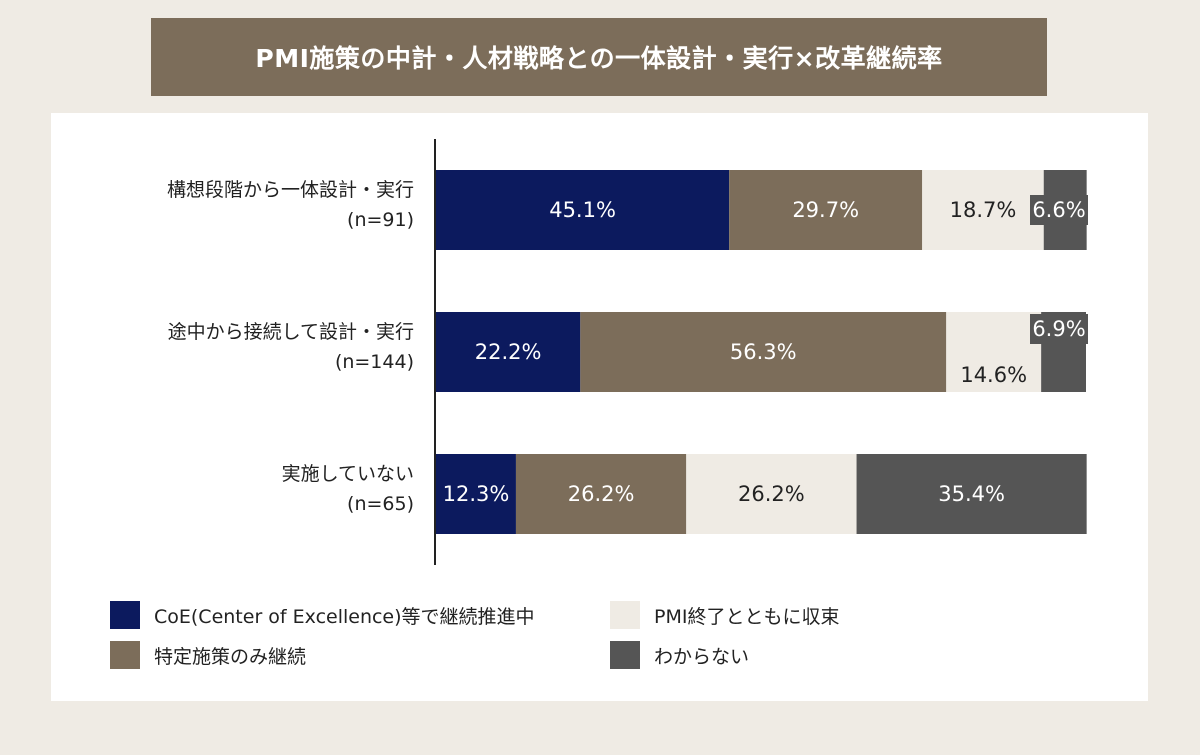 This screenshot has width=1200, height=755. Describe the element at coordinates (380, 504) in the screenshot. I see `category-n: (n=65)` at that location.